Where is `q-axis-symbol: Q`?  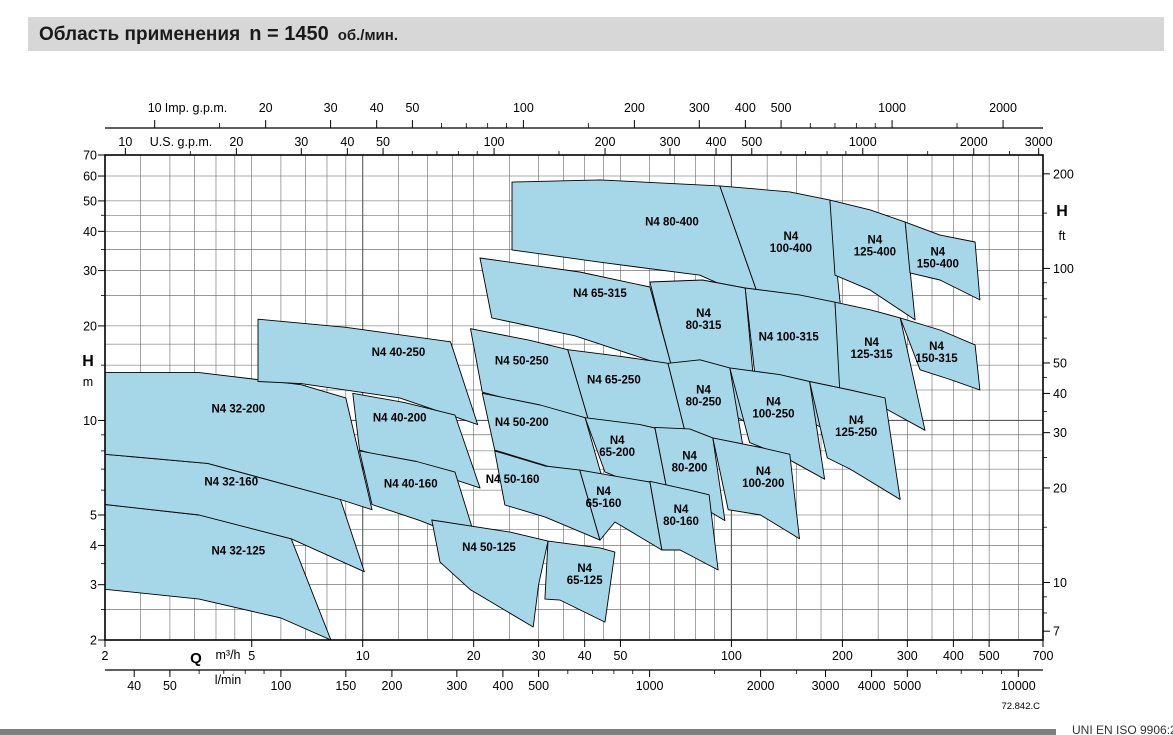 q-axis-symbol: Q is located at coordinates (196, 658).